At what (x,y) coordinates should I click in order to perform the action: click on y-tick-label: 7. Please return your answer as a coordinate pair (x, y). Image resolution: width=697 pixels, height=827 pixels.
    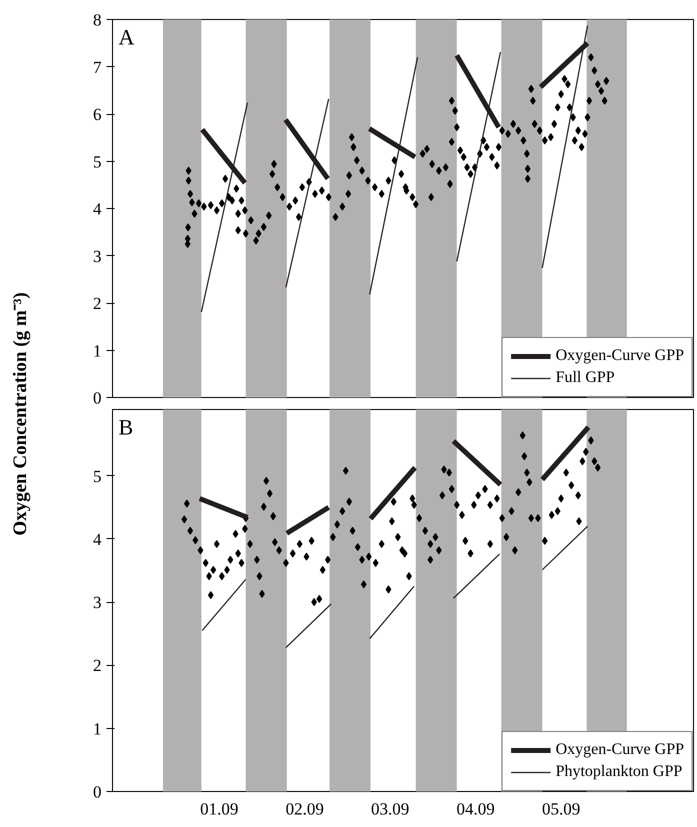
    Looking at the image, I should click on (97, 67).